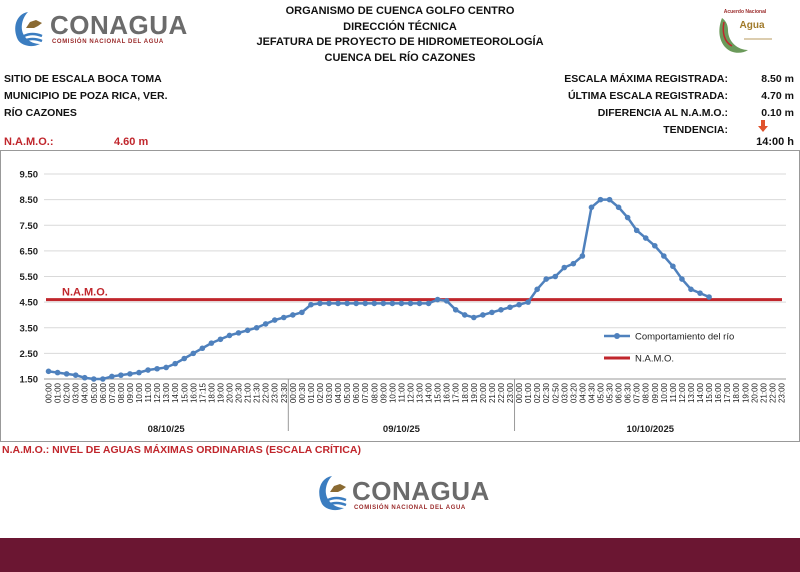  What do you see at coordinates (29, 251) in the screenshot?
I see `y-tick-label: 6.50` at bounding box center [29, 251].